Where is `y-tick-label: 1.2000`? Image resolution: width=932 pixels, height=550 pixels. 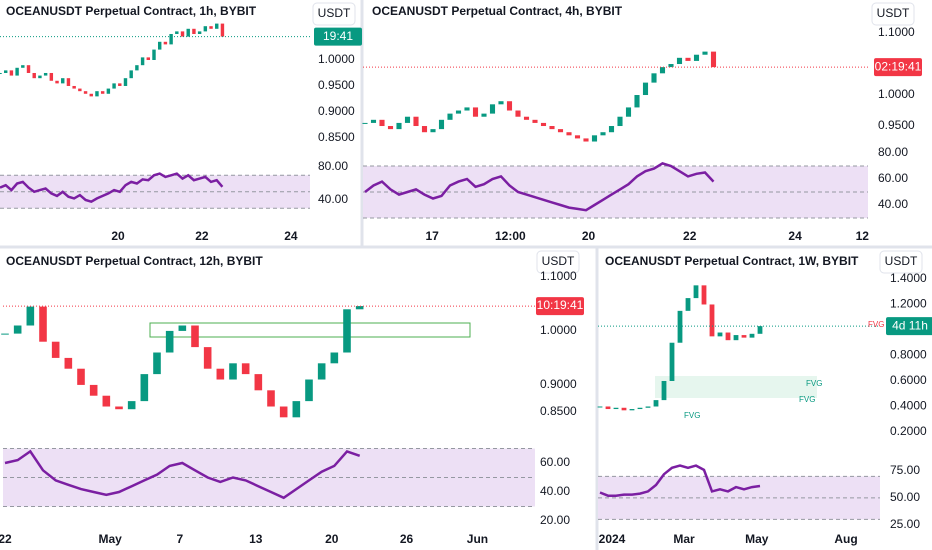 y-tick-label: 1.2000 is located at coordinates (908, 304).